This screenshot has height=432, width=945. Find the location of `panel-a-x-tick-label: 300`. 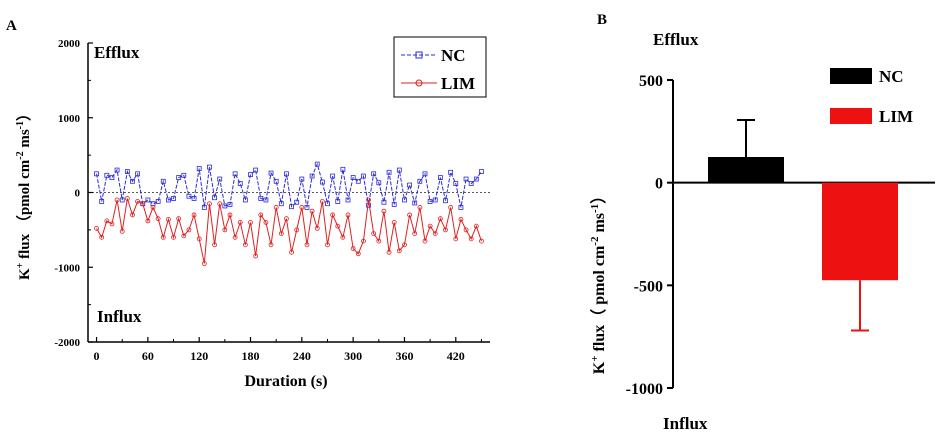

panel-a-x-tick-label: 300 is located at coordinates (353, 356).